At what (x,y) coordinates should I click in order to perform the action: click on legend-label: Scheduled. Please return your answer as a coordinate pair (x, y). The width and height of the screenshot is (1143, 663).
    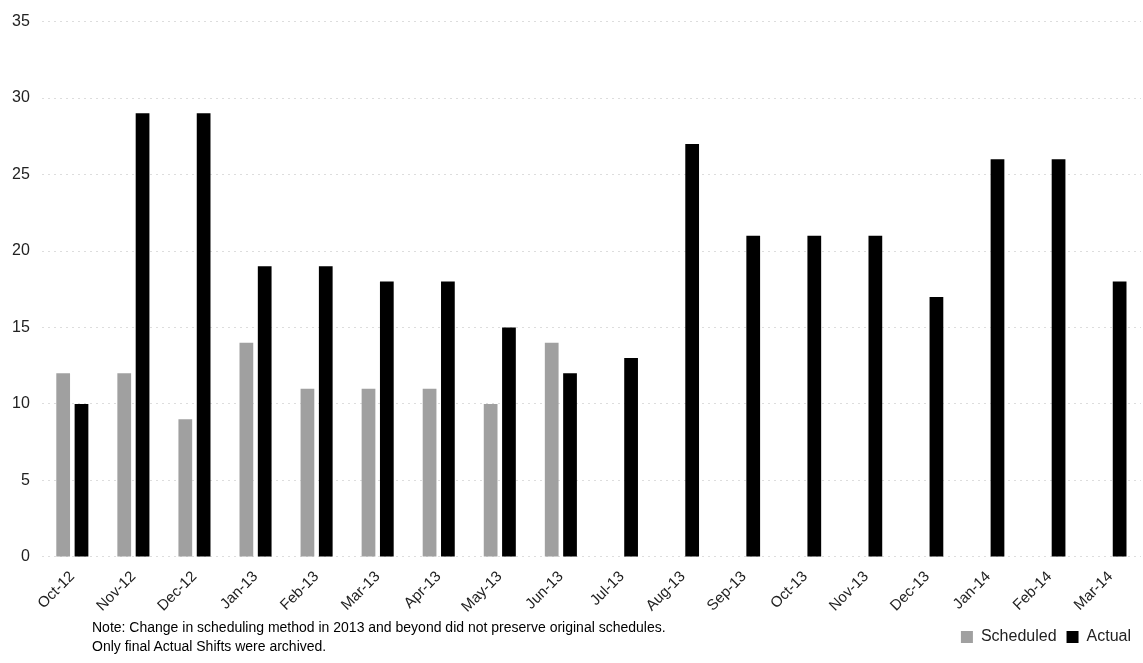
    Looking at the image, I should click on (1018, 636).